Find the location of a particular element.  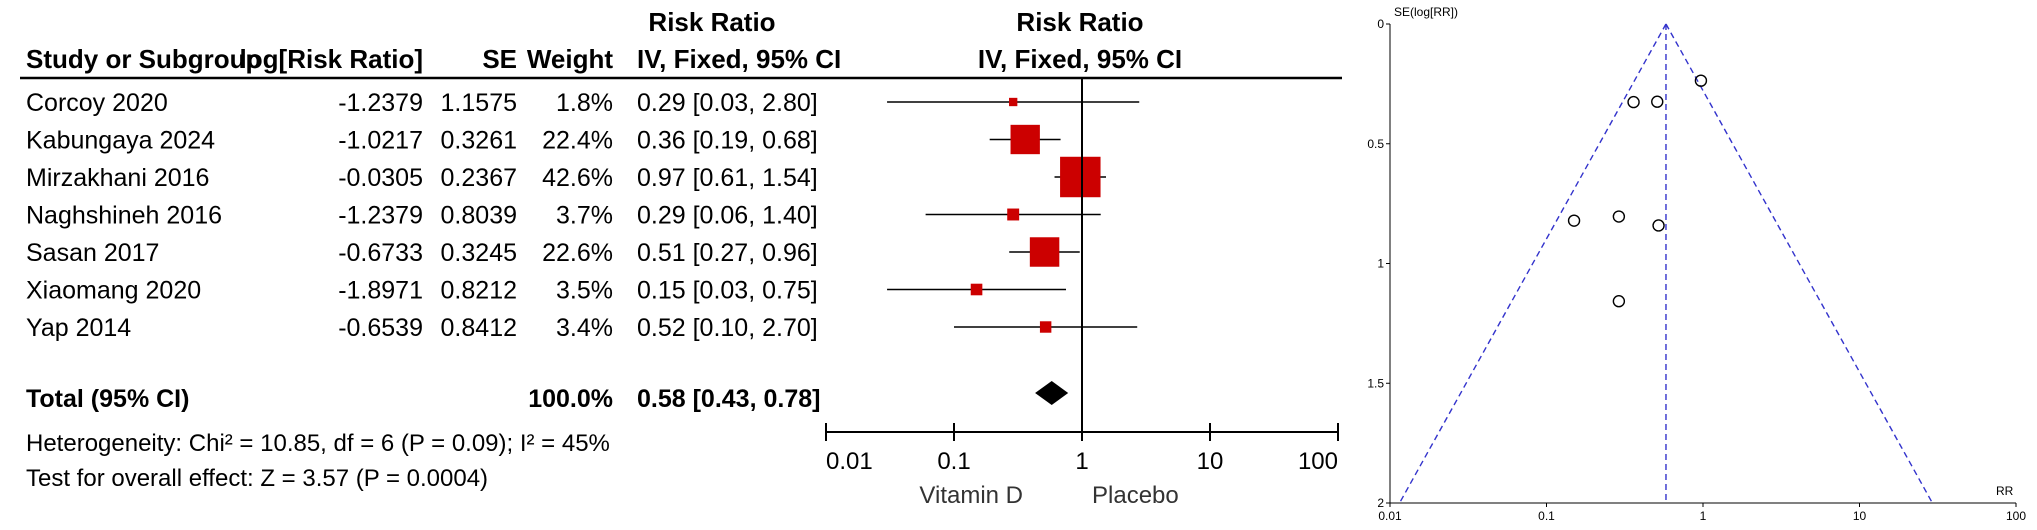

study-weight: 42.6% is located at coordinates (577, 178).